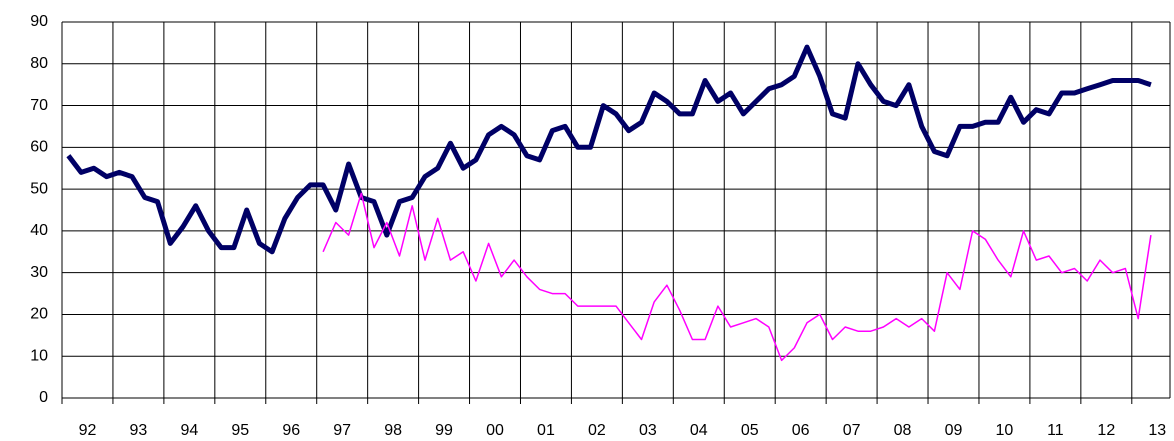  Describe the element at coordinates (43, 397) in the screenshot. I see `y-tick-label: 0` at that location.